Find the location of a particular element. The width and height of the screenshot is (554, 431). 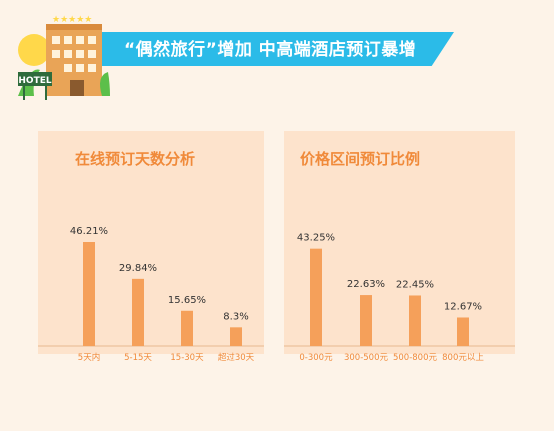

title-banner is located at coordinates (268, 49).